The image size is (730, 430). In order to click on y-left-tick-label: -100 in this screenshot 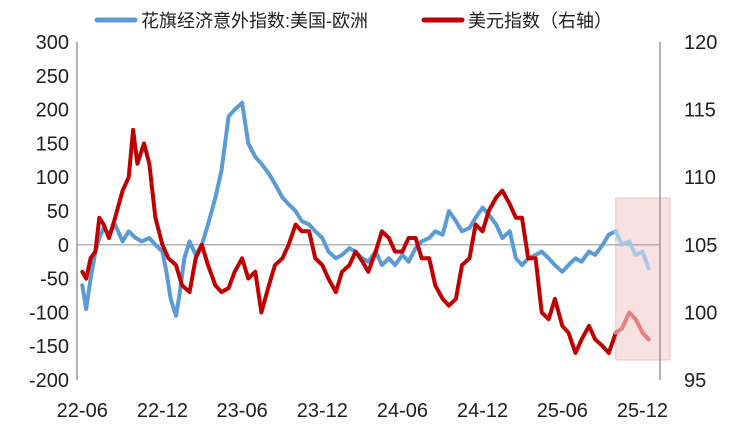, I will do `click(49, 313)`.